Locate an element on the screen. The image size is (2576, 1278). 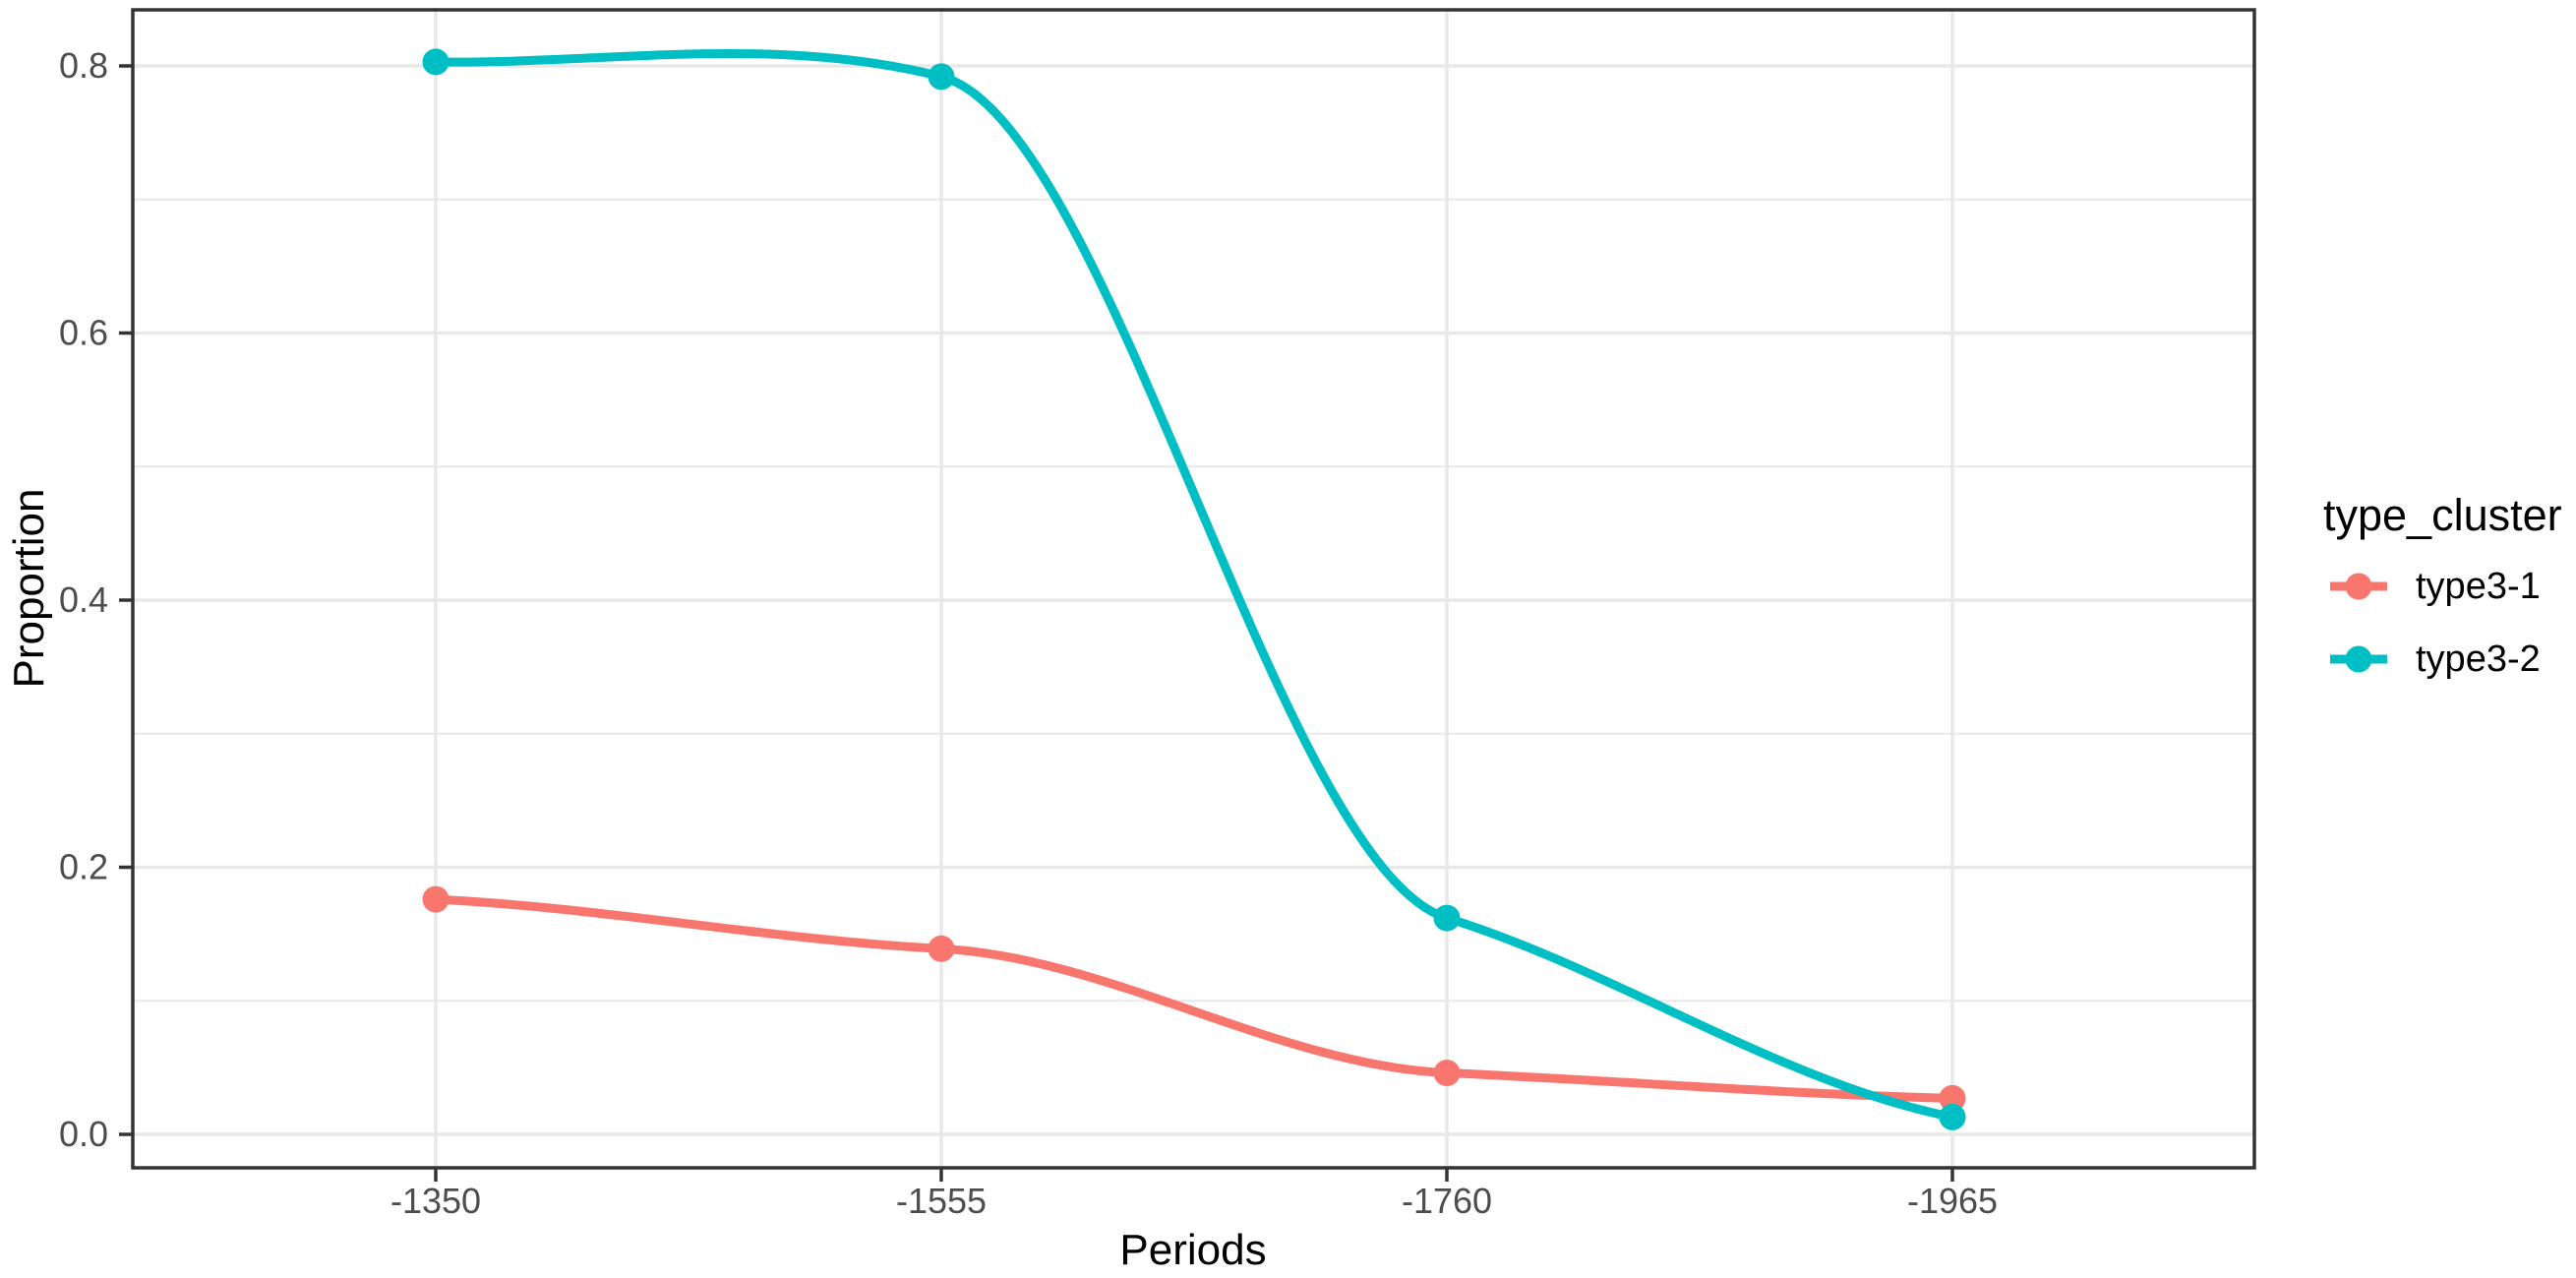
x-tick-label: -1555 is located at coordinates (942, 1201).